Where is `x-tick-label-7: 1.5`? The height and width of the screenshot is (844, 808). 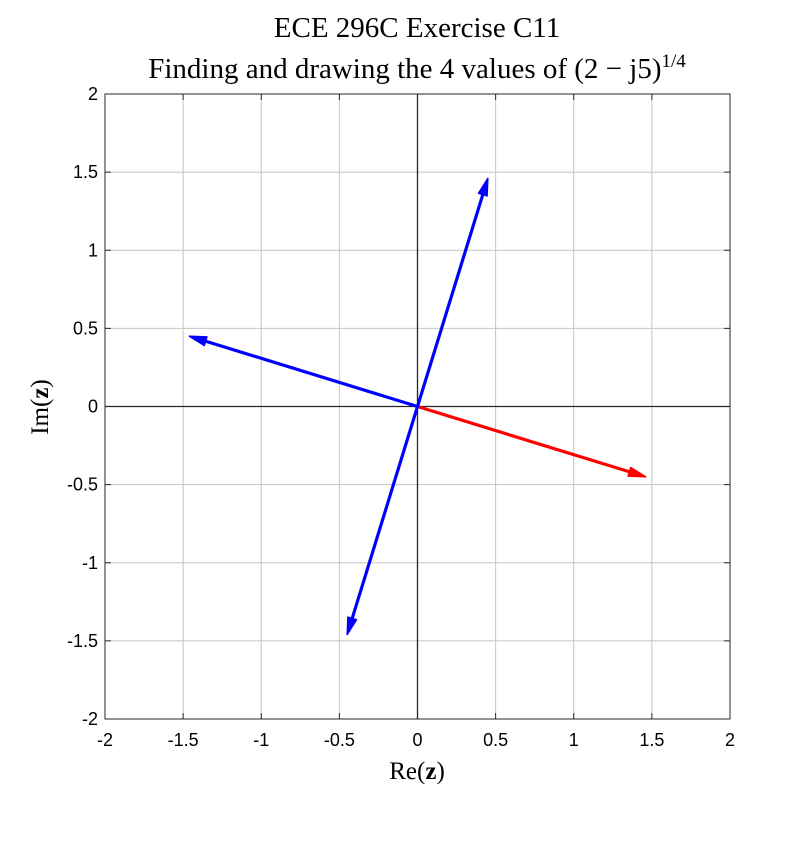
x-tick-label-7: 1.5 is located at coordinates (651, 740).